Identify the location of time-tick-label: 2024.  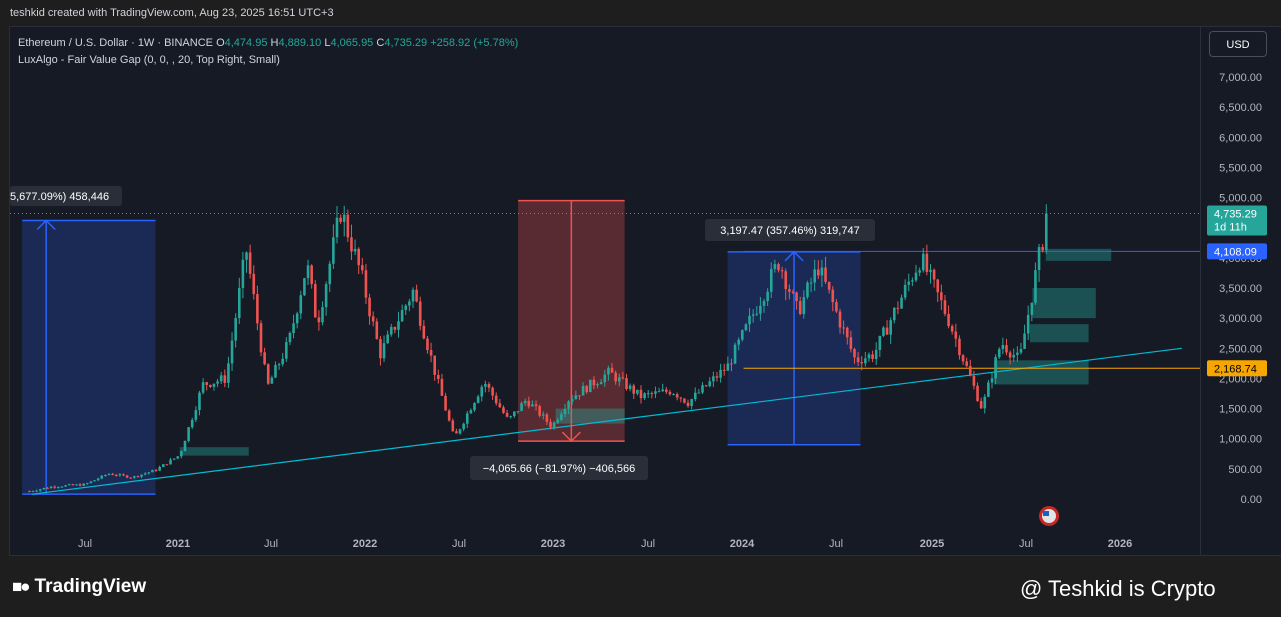
(742, 544).